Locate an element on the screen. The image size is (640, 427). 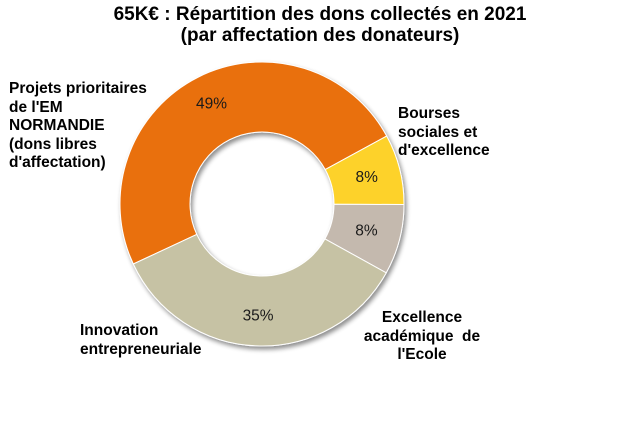
category-label-excellence-line-1: Excellence is located at coordinates (422, 317).